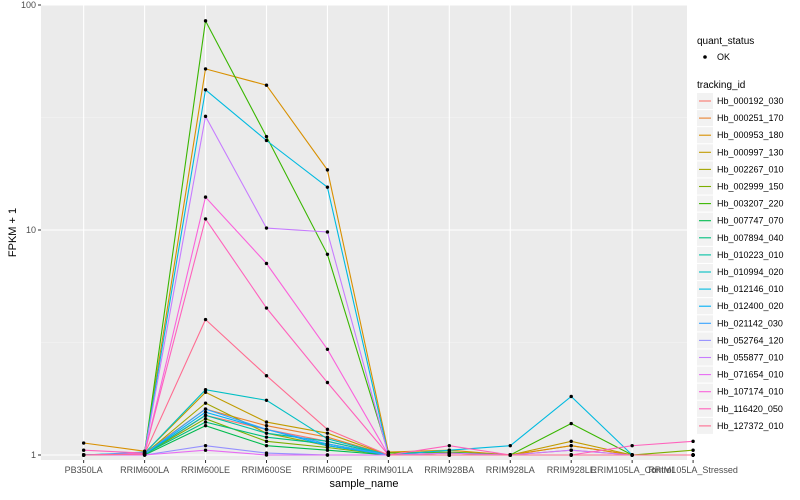 The width and height of the screenshot is (800, 500). Describe the element at coordinates (205, 445) in the screenshot. I see `data-point-Hb_052764_120-RRIM600LE` at that location.